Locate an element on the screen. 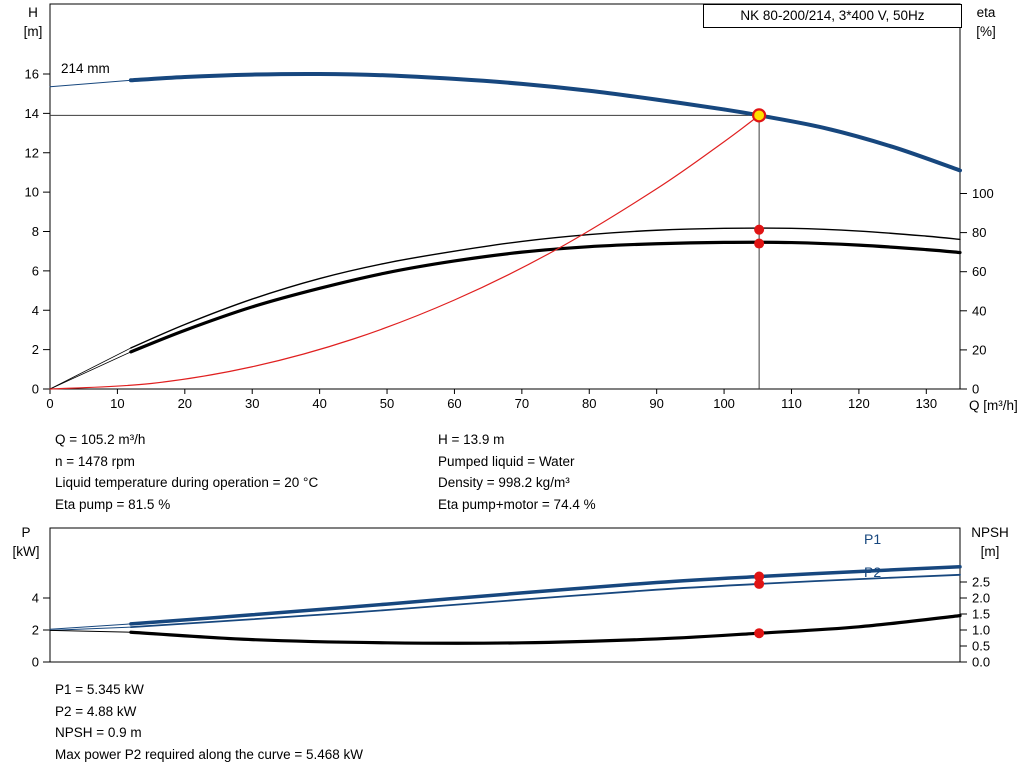 This screenshot has height=781, width=1024. svg-text: 2.5 is located at coordinates (981, 582).